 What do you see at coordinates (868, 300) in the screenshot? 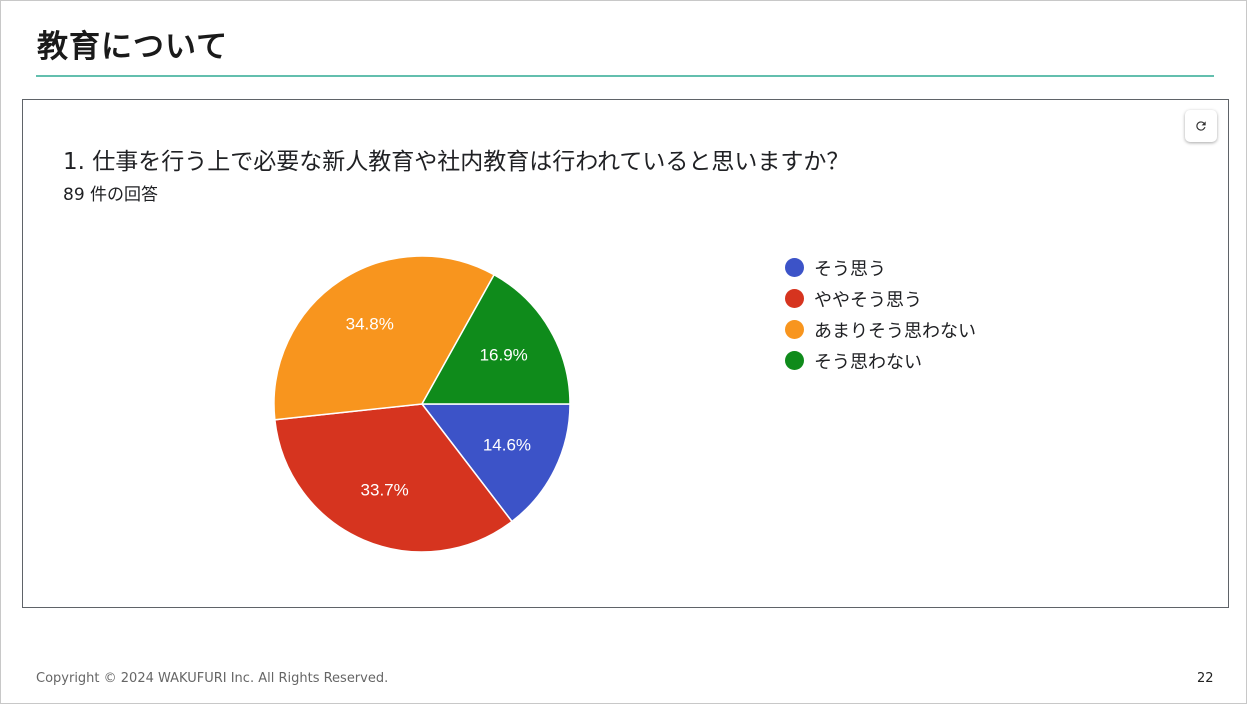
I see `legend-label: ややそう思う` at bounding box center [868, 300].